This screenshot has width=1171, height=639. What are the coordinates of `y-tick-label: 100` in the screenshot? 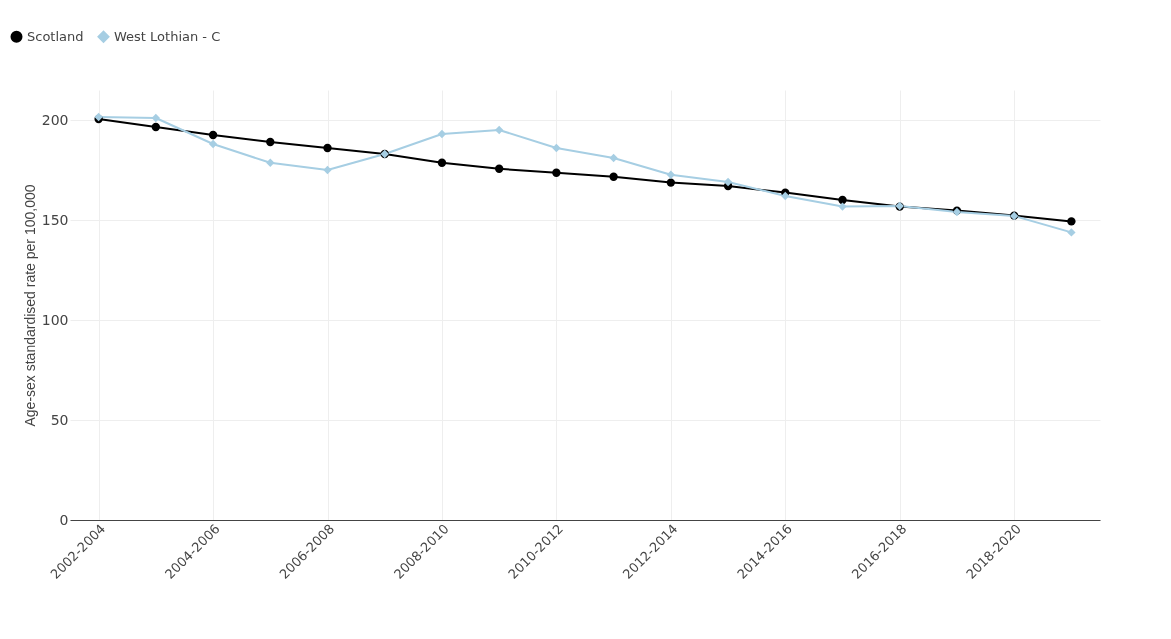 It's located at (55, 319).